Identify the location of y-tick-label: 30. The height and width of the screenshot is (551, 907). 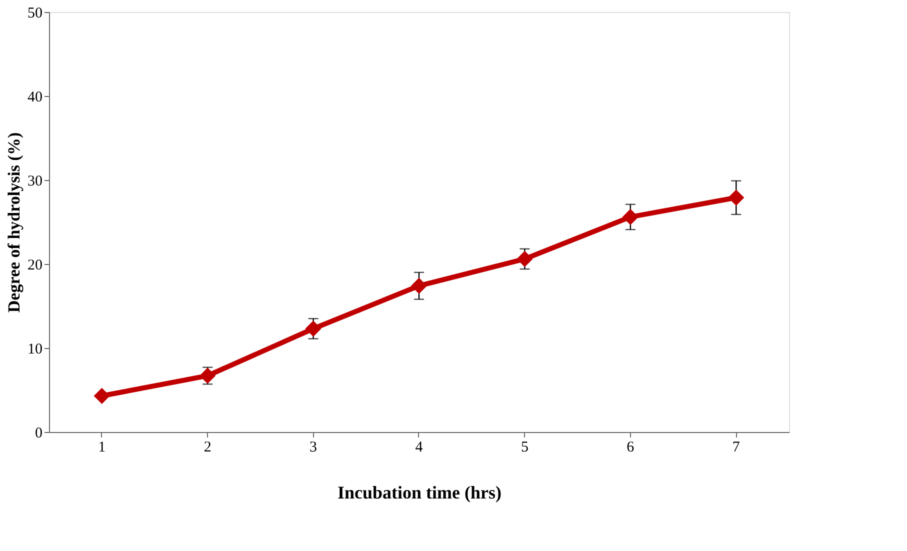
(35, 182).